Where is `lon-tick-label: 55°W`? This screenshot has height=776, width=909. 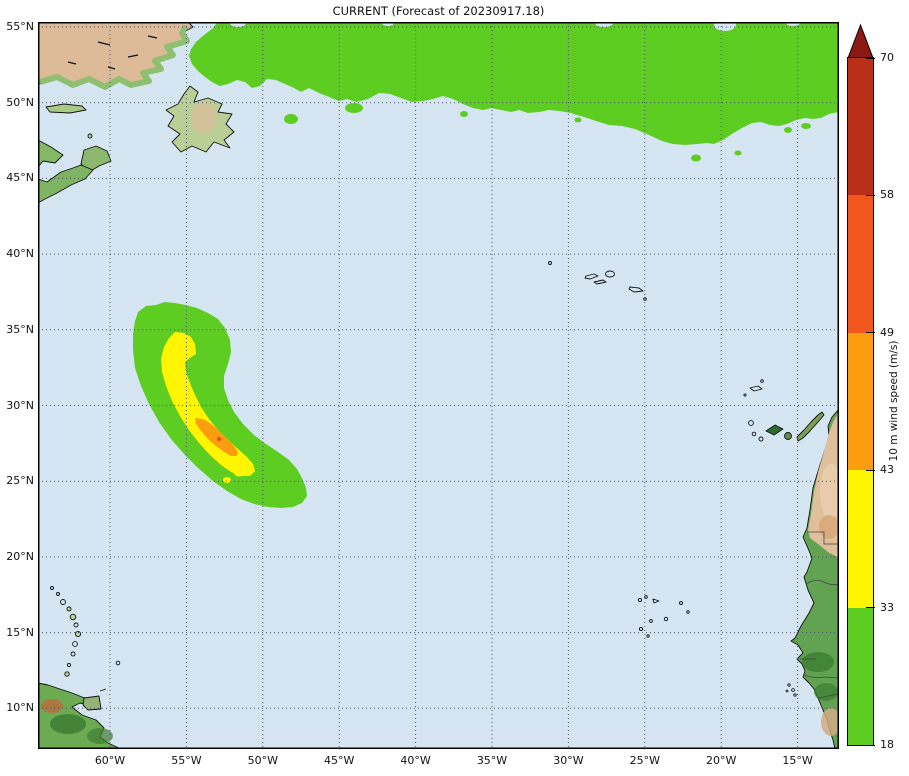 lon-tick-label: 55°W is located at coordinates (186, 760).